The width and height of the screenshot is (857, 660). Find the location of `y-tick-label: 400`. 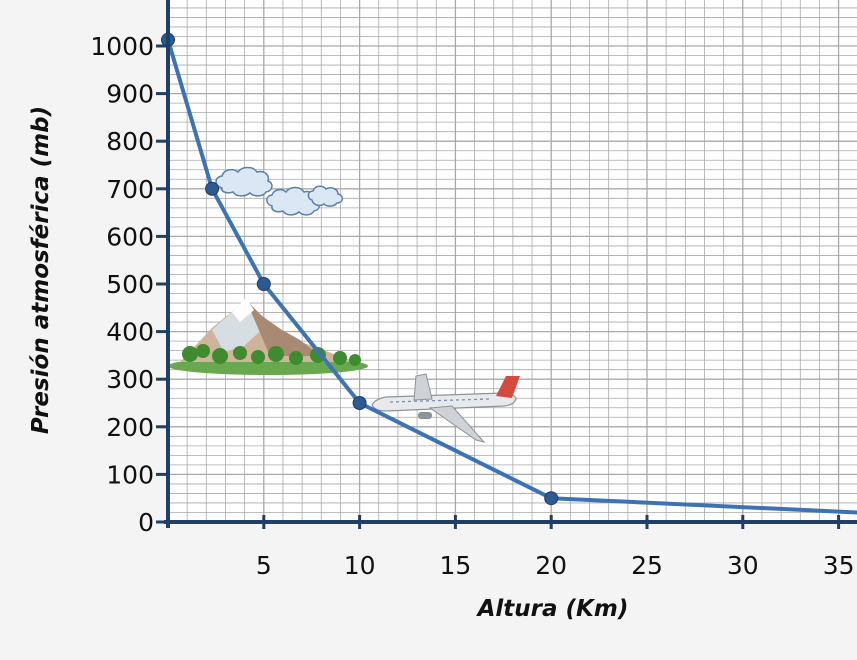

y-tick-label: 400 is located at coordinates (130, 332).